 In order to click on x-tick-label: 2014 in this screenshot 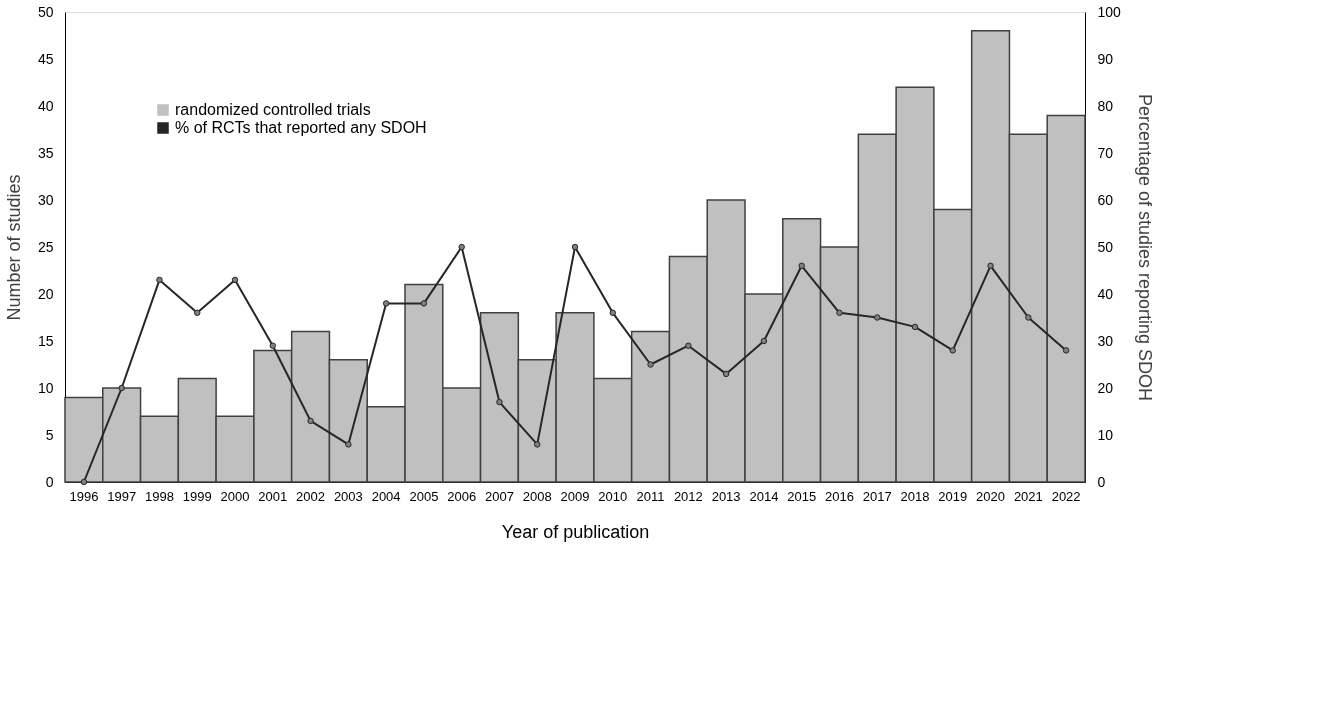, I will do `click(764, 496)`.